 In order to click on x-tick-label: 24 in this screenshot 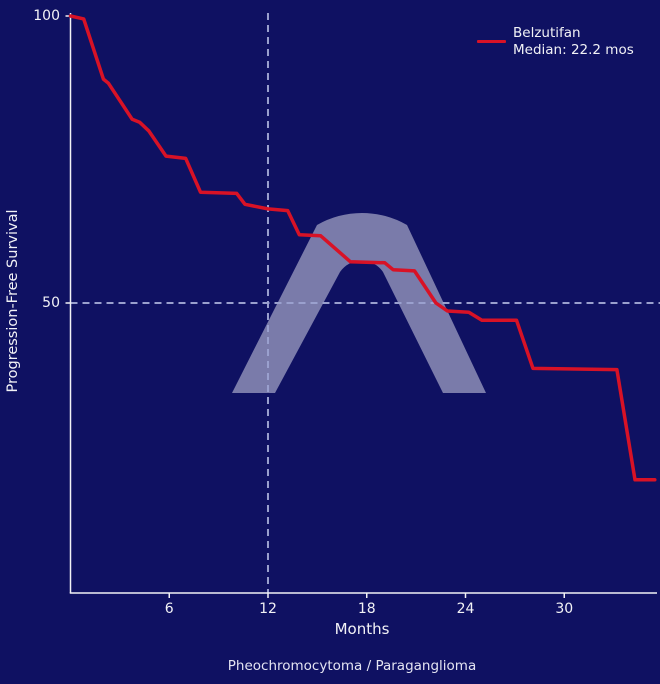, I will do `click(465, 609)`.